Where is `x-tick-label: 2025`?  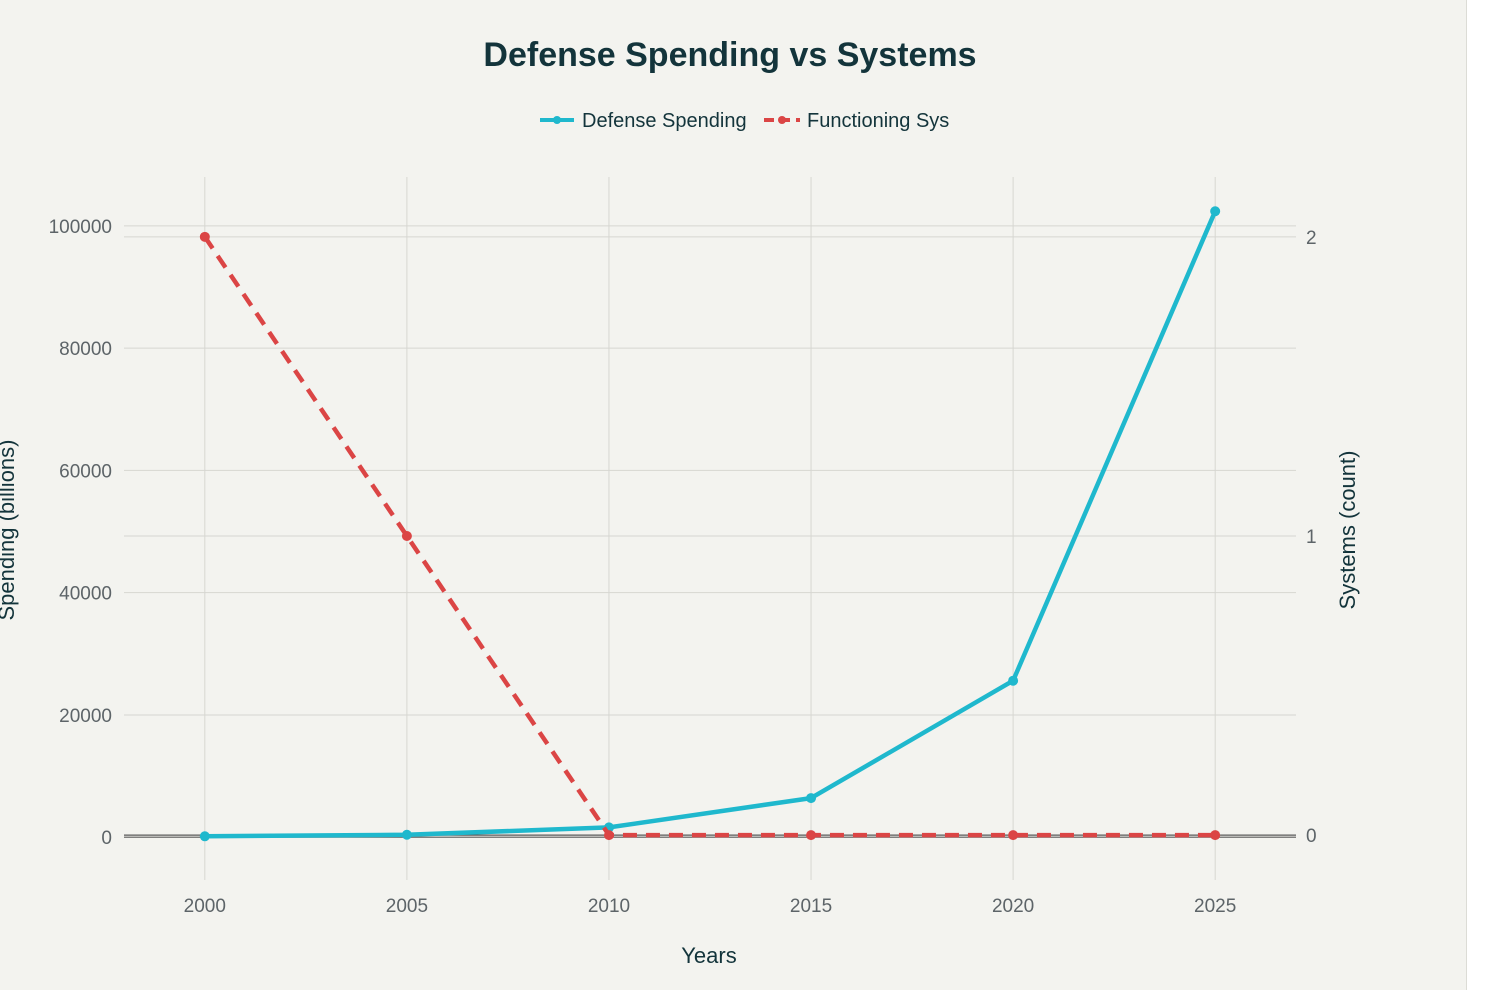
x-tick-label: 2025 is located at coordinates (1215, 906).